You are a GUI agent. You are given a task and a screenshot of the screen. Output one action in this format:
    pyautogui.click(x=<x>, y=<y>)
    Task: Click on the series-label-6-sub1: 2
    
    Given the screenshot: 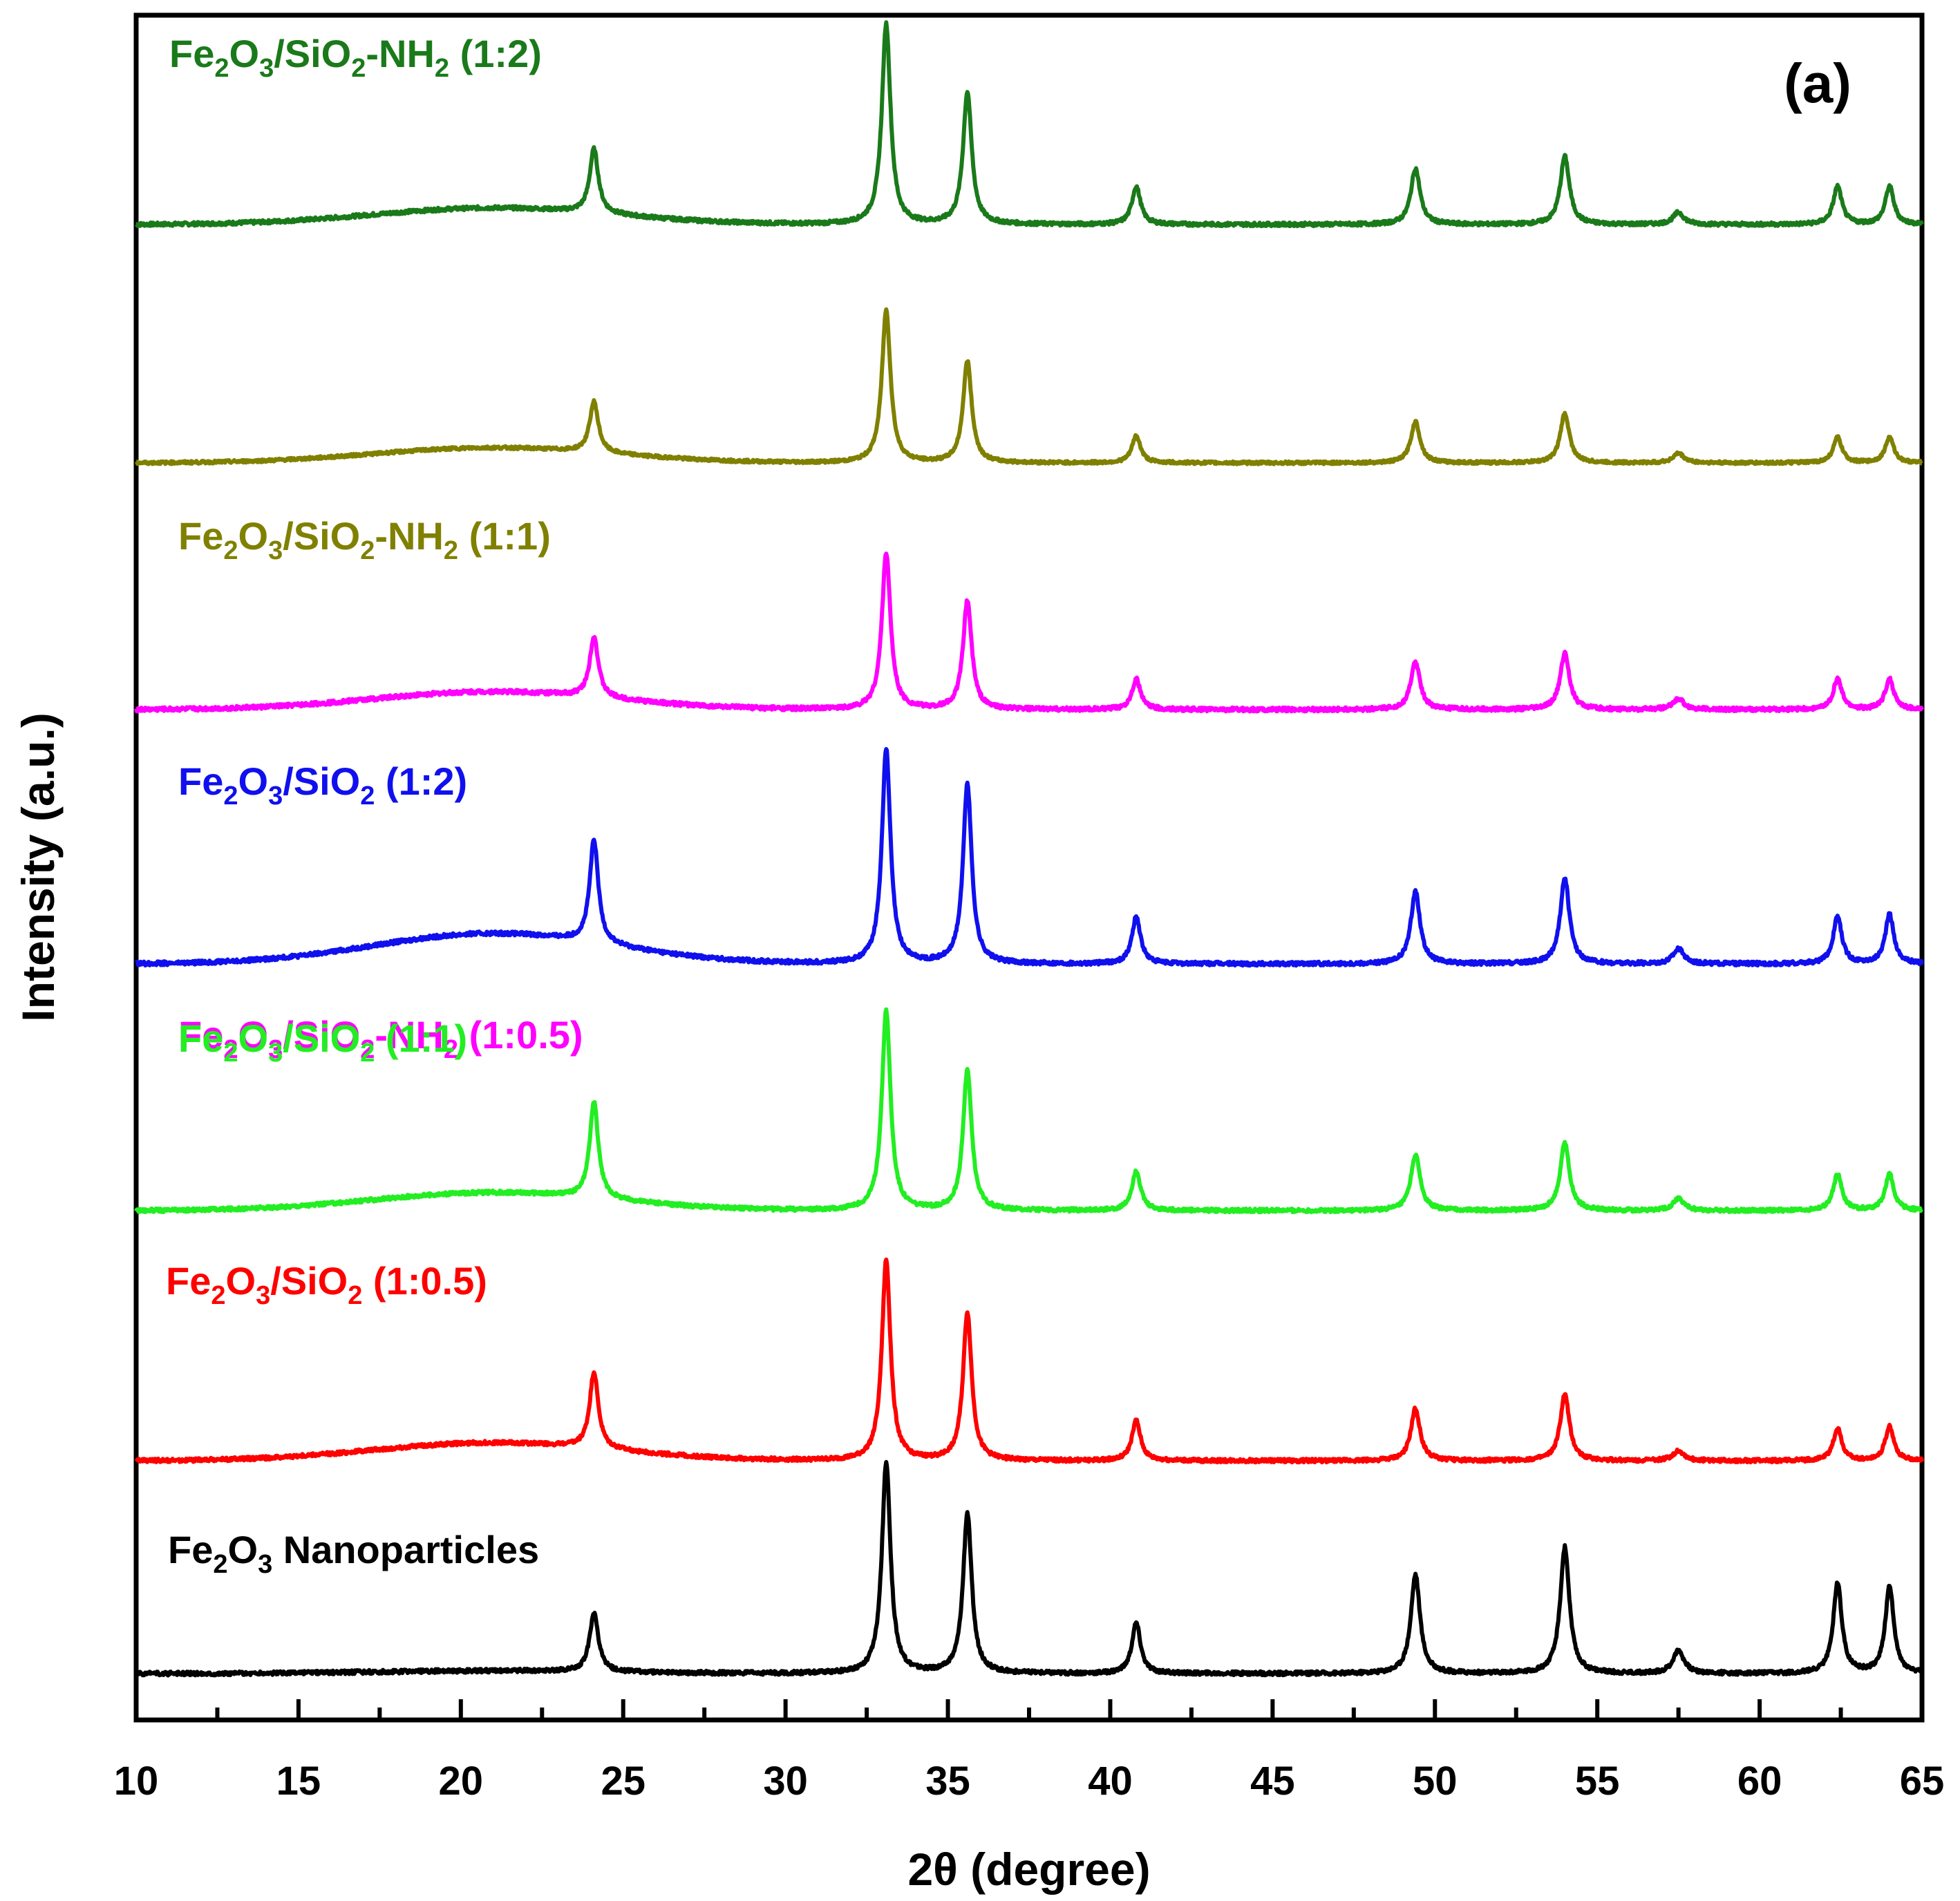 What is the action you would take?
    pyautogui.click(x=220, y=1564)
    